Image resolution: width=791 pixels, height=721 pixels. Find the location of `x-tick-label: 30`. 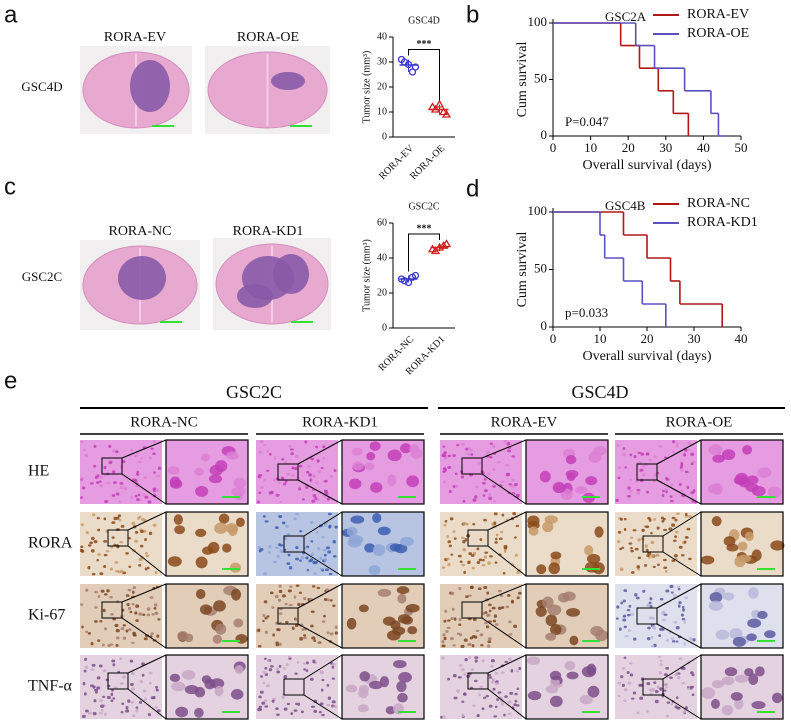

x-tick-label: 30 is located at coordinates (665, 147).